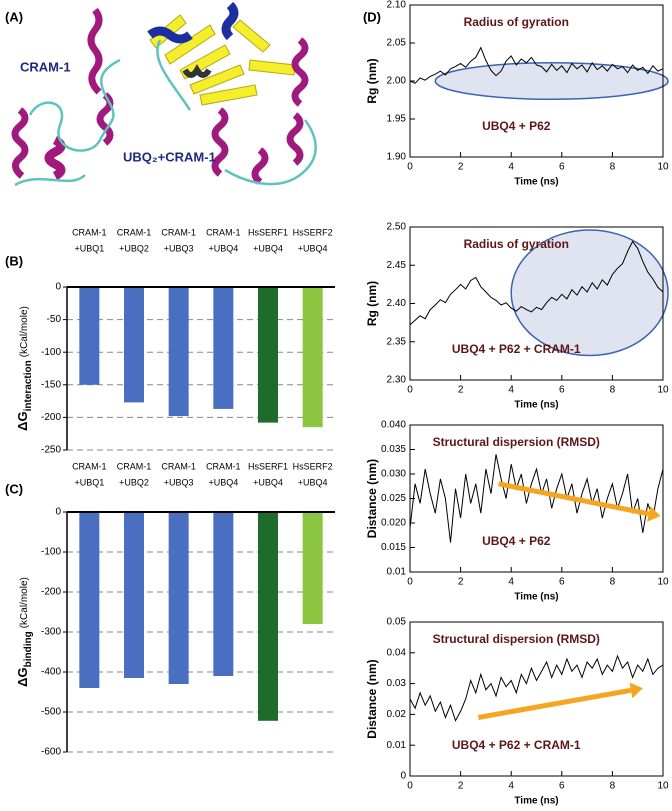  I want to click on y-tick-label: 2.45, so click(397, 265).